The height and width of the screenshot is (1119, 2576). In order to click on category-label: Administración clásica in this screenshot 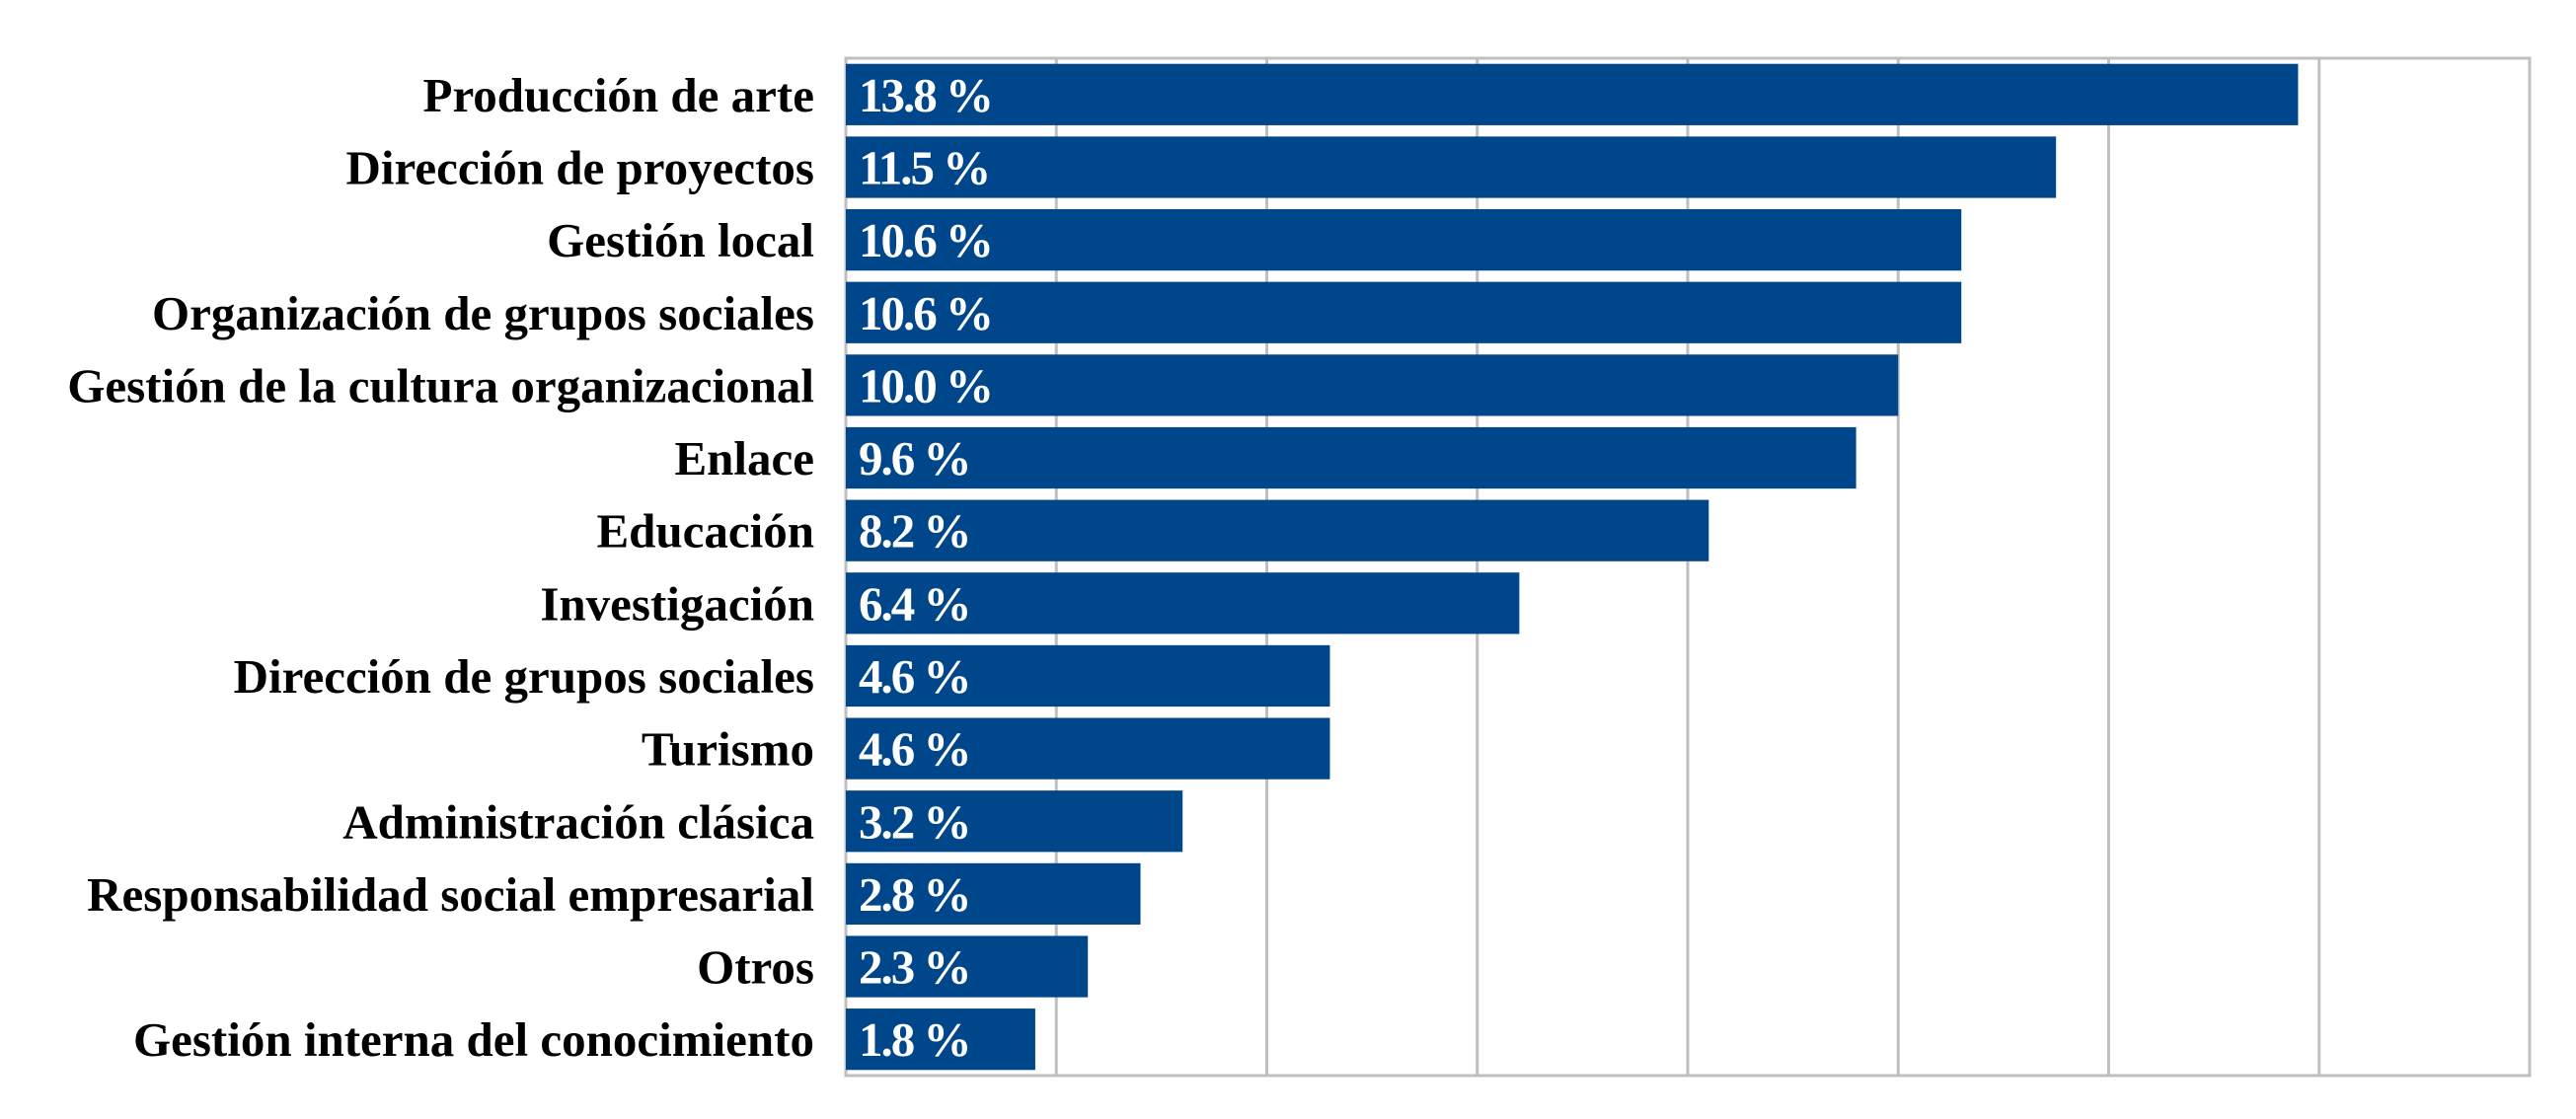, I will do `click(578, 821)`.